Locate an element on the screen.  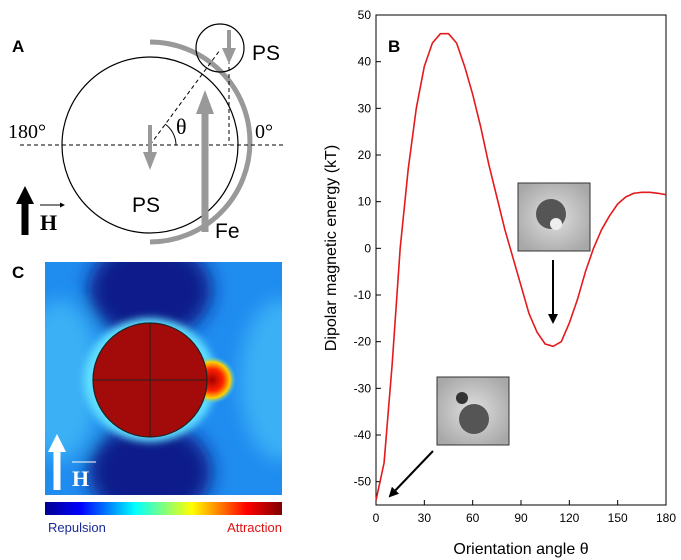
radius-dashed is located at coordinates (185, 97).